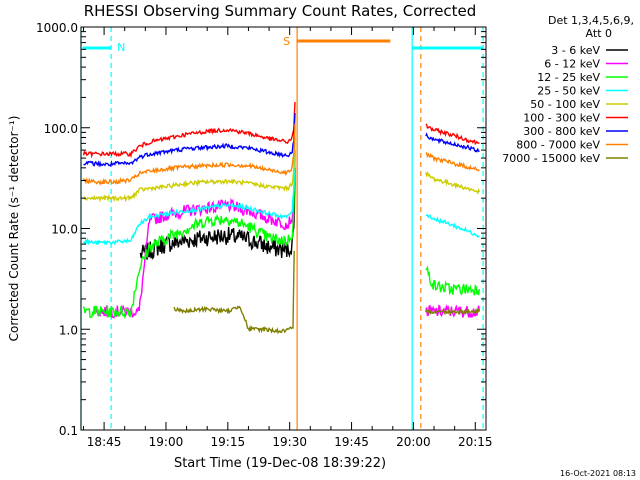 Image resolution: width=640 pixels, height=480 pixels. I want to click on legend-label: 300 - 800 keV, so click(561, 131).